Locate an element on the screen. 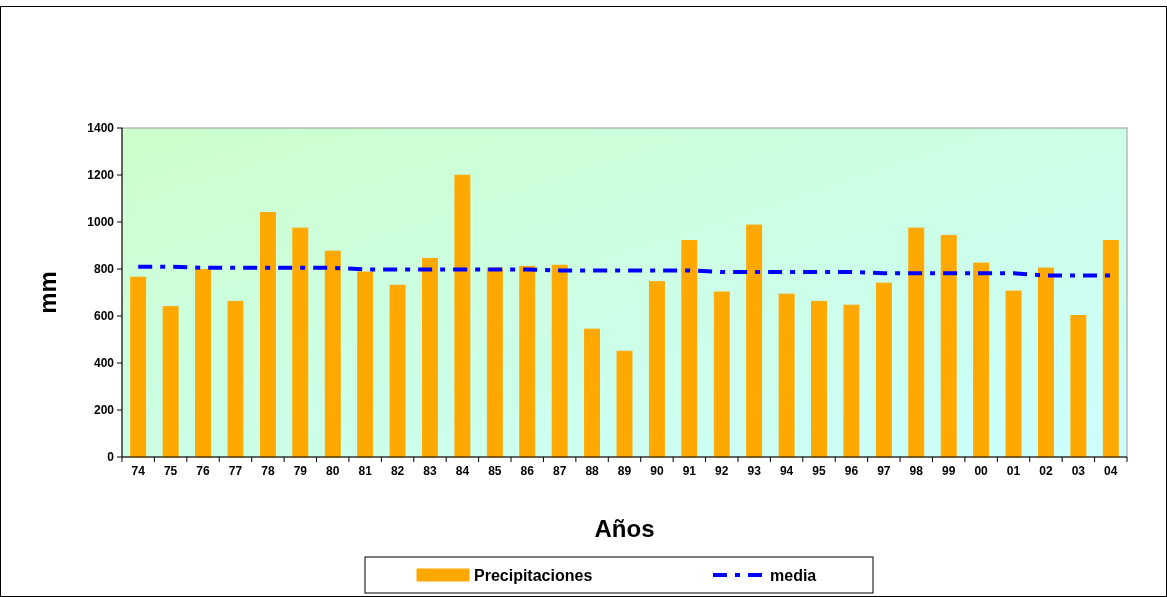  x-tick-label: 77 is located at coordinates (235, 471).